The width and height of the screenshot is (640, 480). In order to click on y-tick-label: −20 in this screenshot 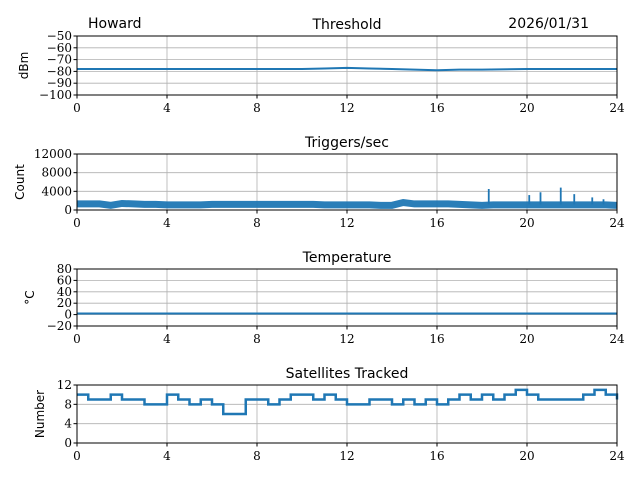, I will do `click(59, 326)`.